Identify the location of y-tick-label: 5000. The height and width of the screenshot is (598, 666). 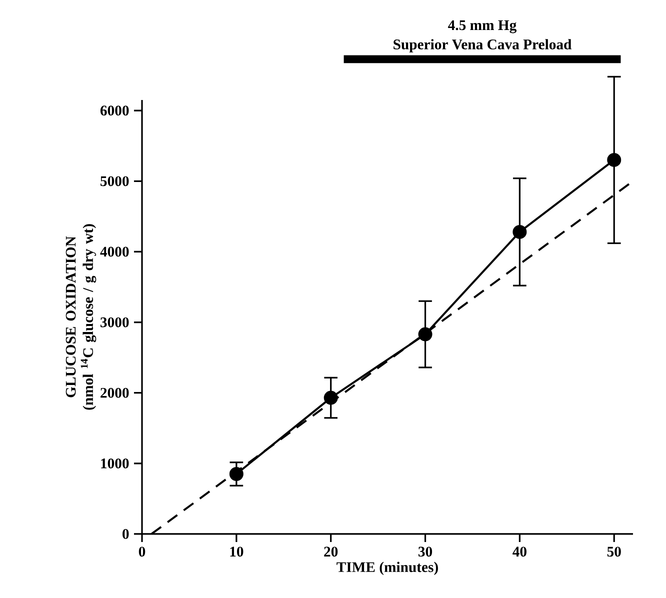
(114, 181).